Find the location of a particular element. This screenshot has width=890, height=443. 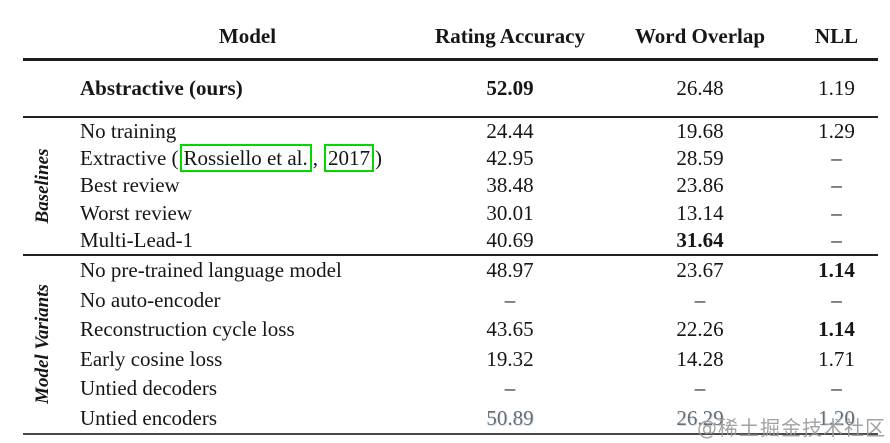

overlap-cell: 26.48 is located at coordinates (700, 88).